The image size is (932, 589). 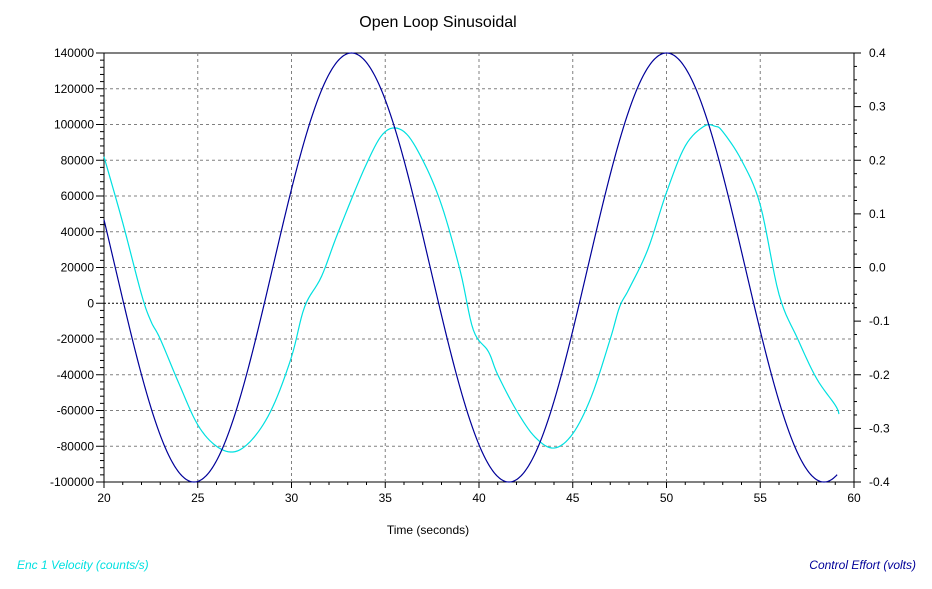 I want to click on x-tick-label: 25, so click(x=198, y=498).